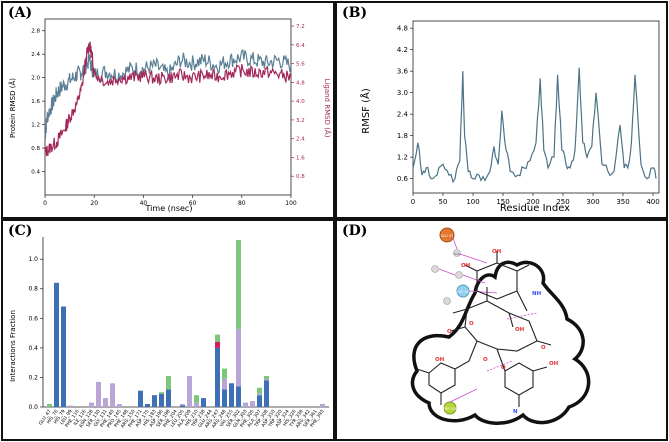 The width and height of the screenshot is (669, 442). I want to click on y2-tick-label: 2.4, so click(300, 140).